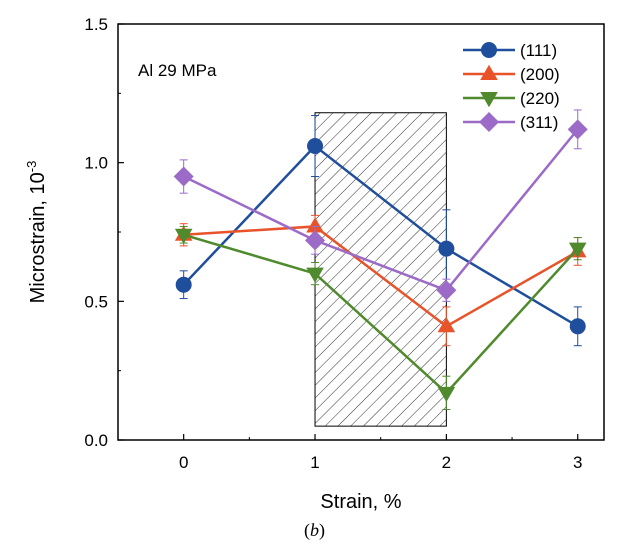 The width and height of the screenshot is (629, 544). I want to click on x-tick-label: 3, so click(577, 462).